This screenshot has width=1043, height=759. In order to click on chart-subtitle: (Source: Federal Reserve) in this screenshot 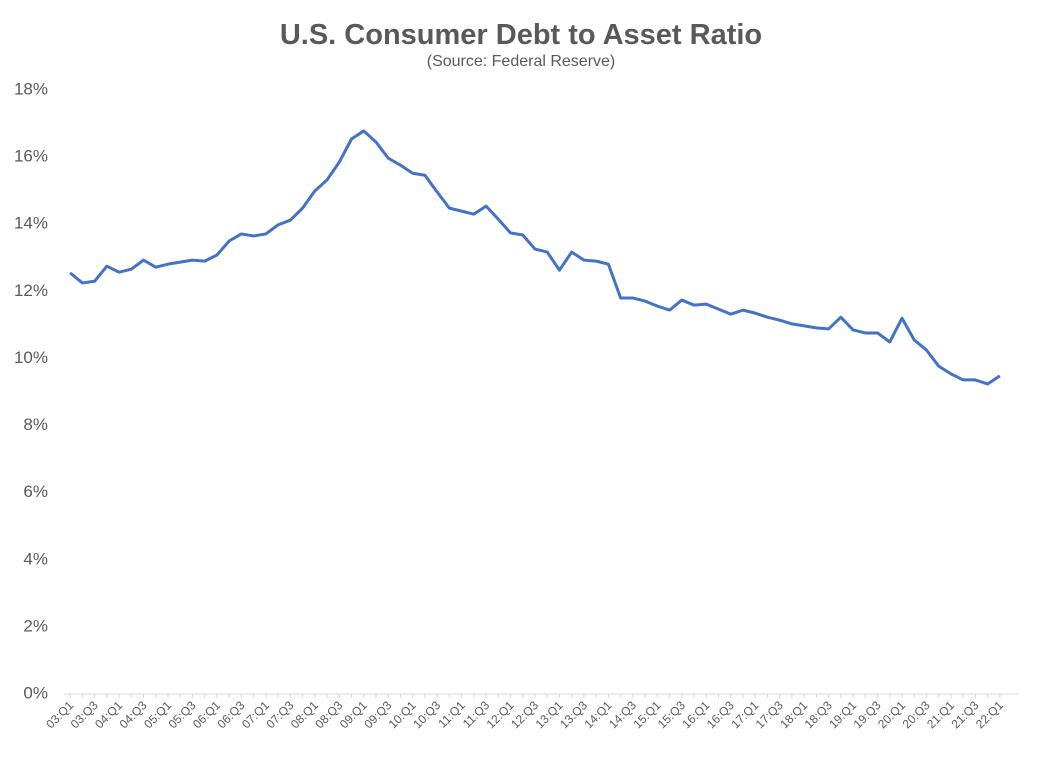, I will do `click(521, 61)`.